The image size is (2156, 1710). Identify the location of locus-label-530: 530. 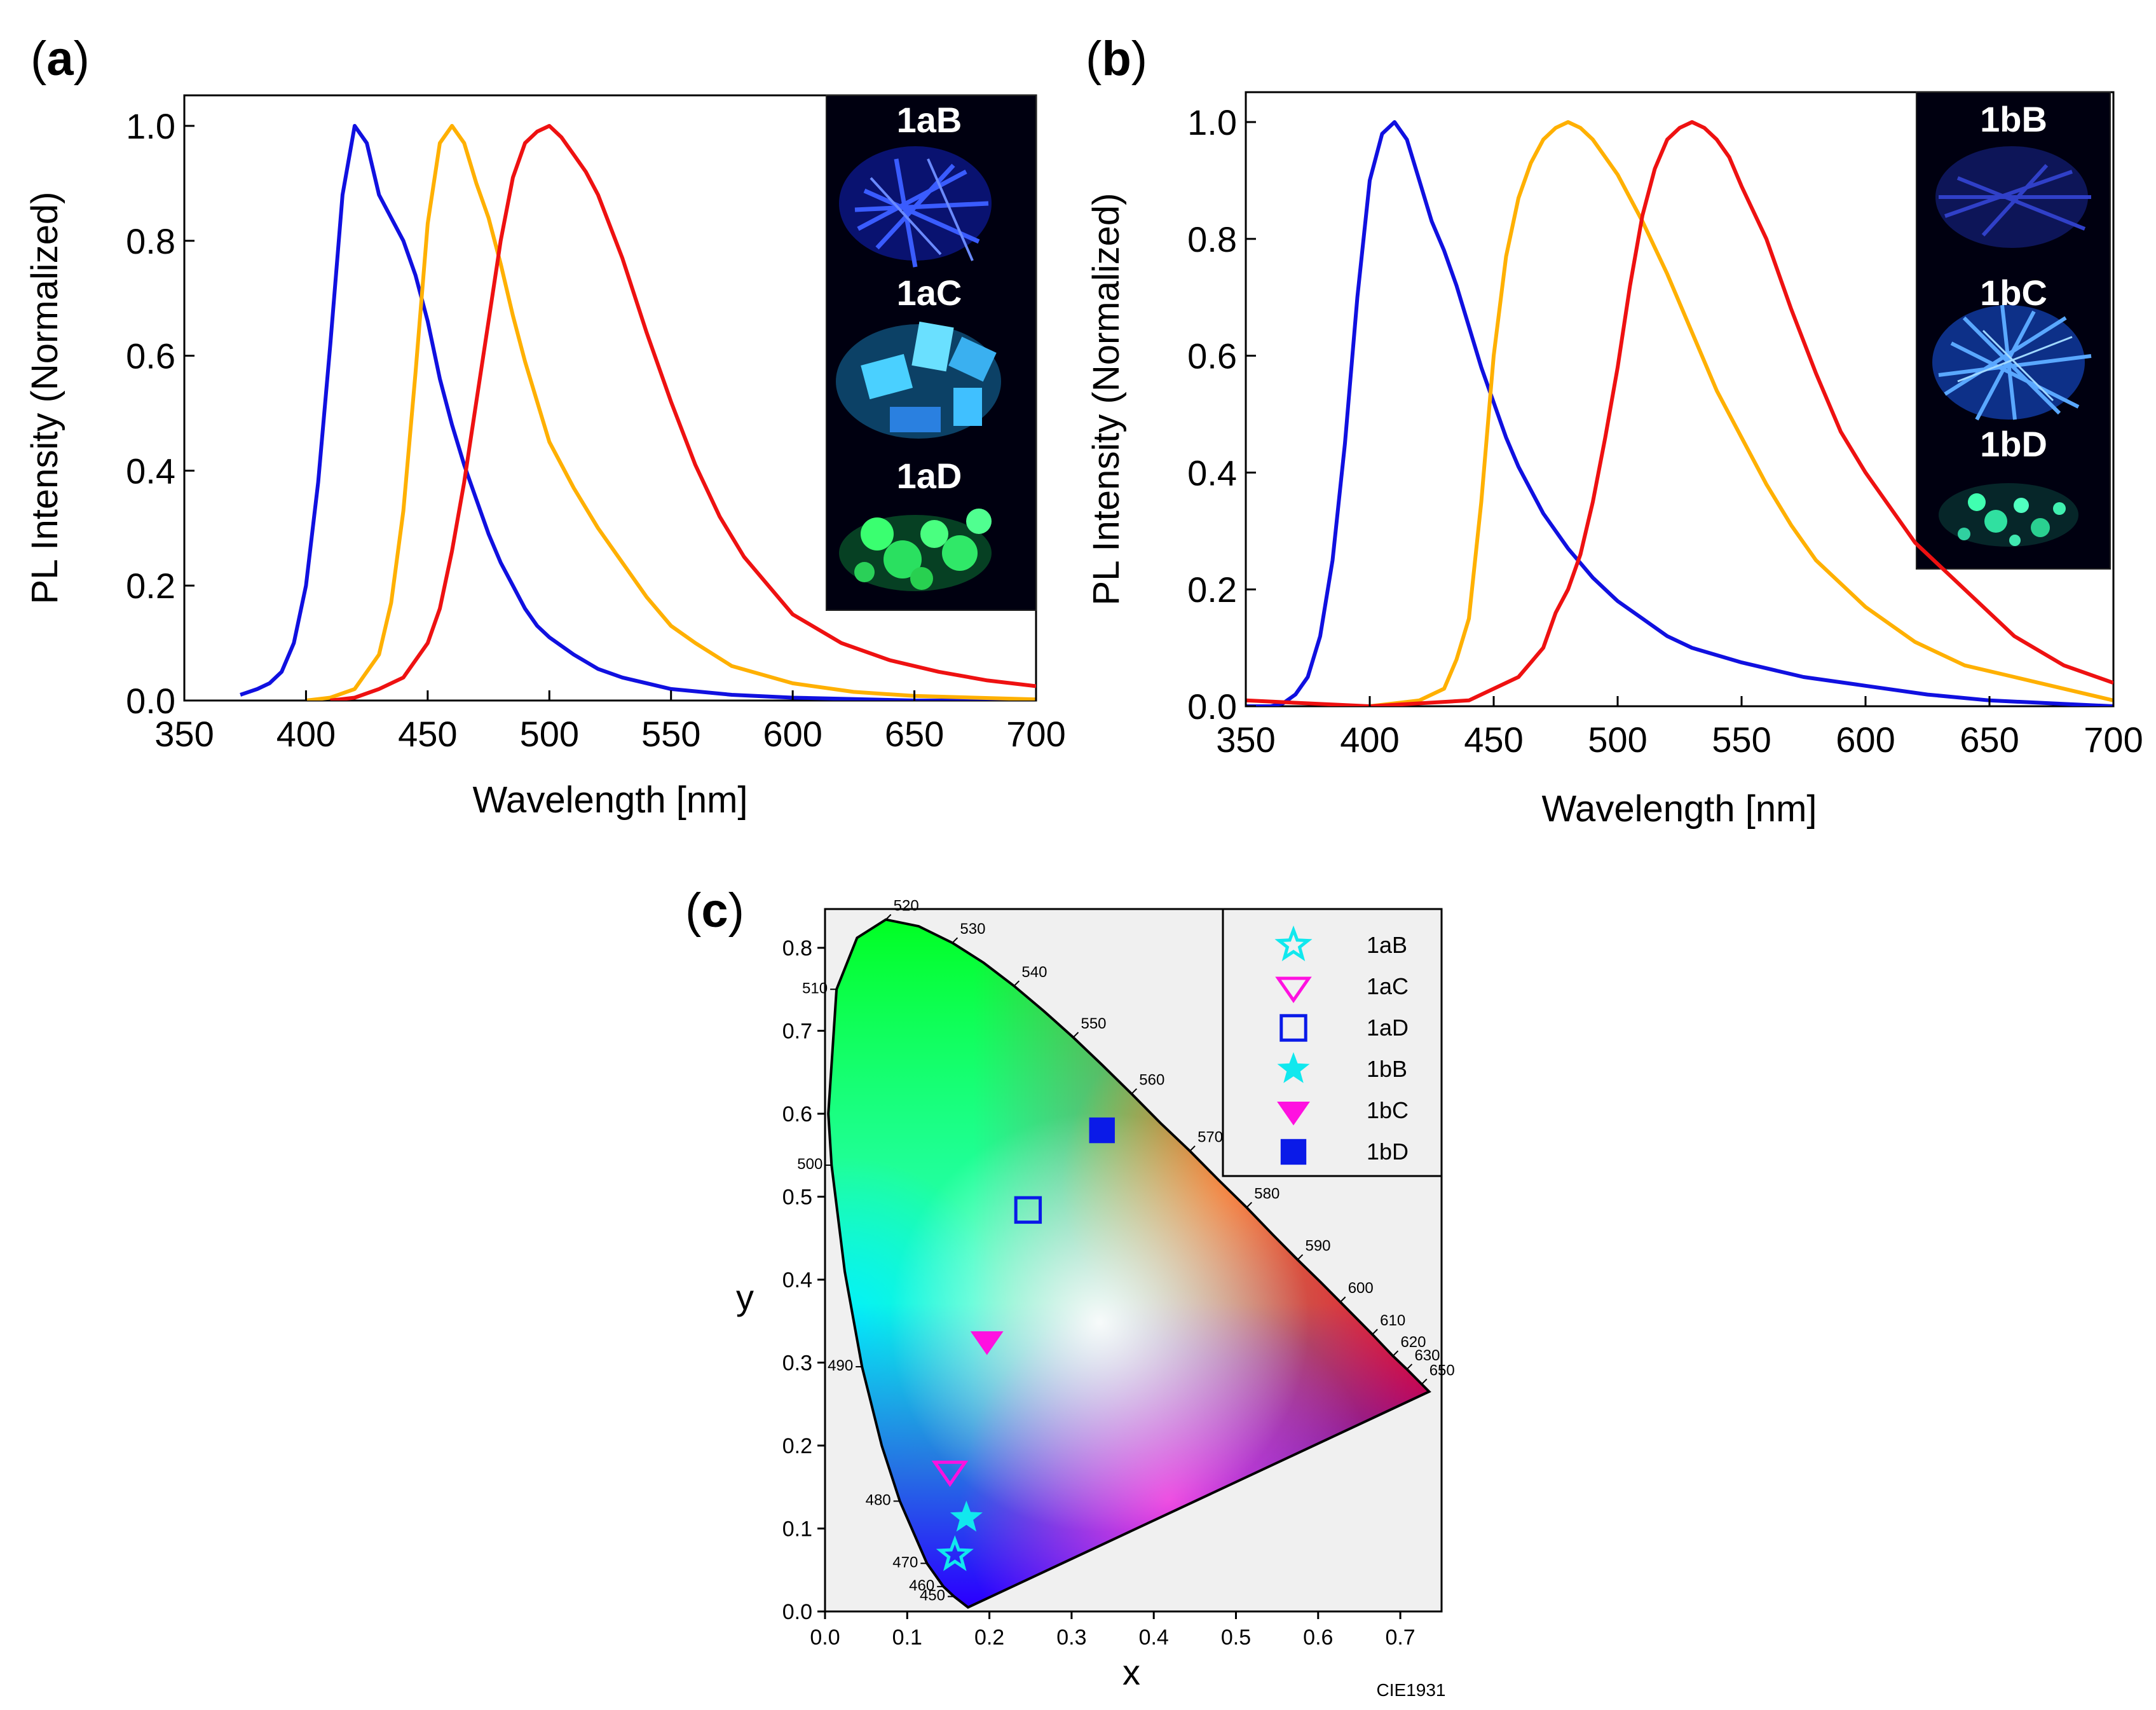
(972, 929).